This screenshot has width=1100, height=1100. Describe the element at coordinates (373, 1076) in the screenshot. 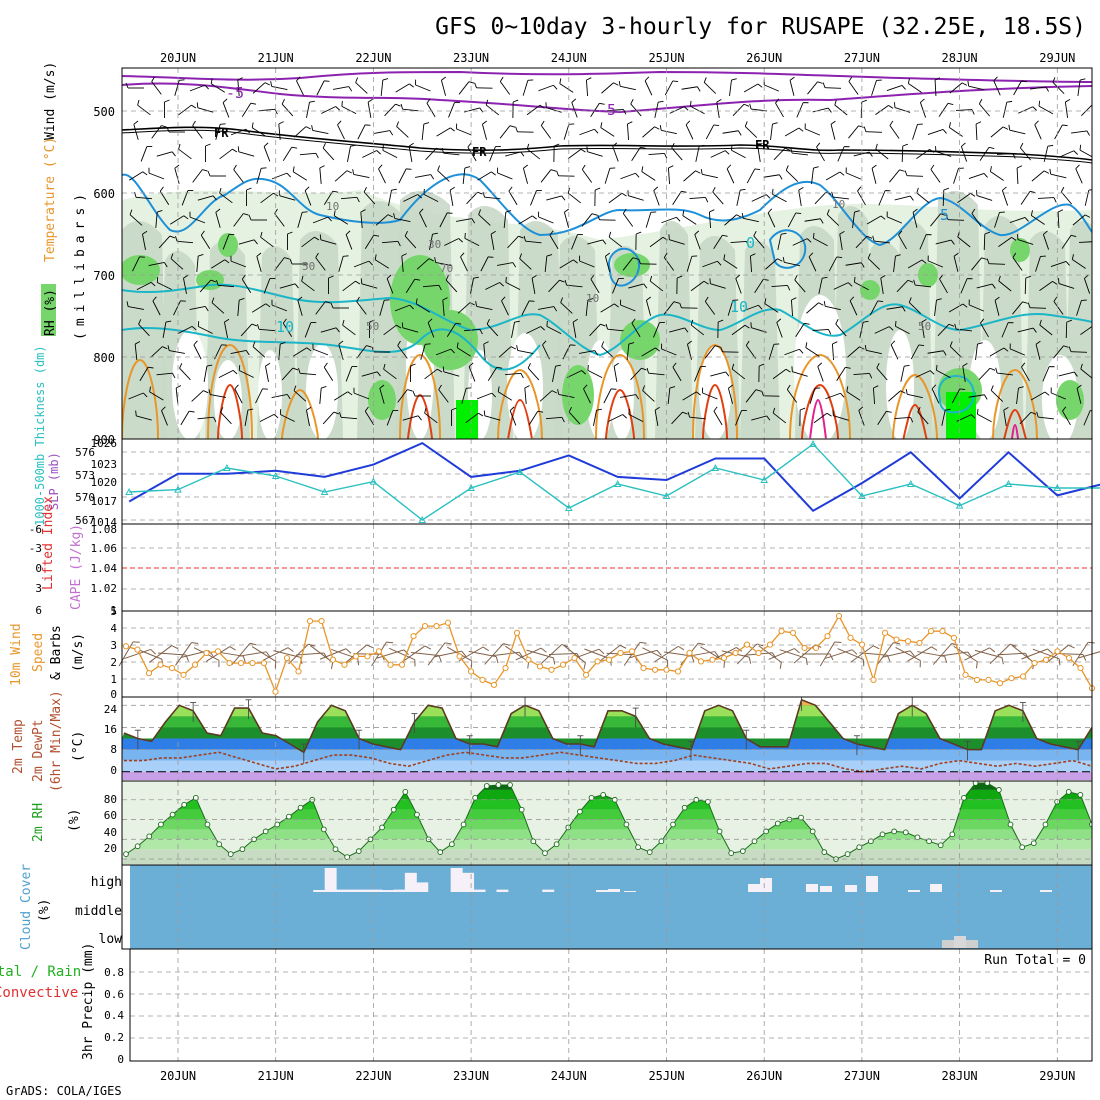

I see `bottom-date-label: 22JUN` at that location.